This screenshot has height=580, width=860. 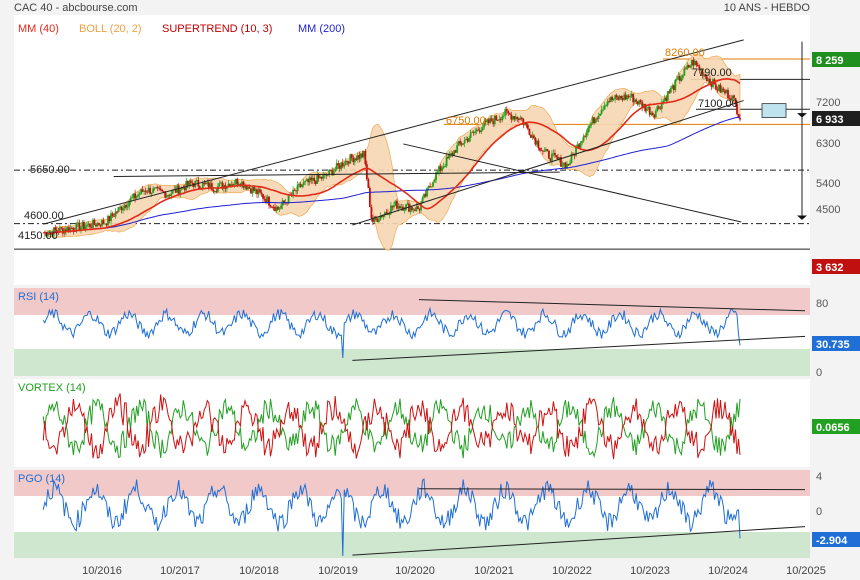 I want to click on xtick-2021: 10/2021, so click(x=494, y=571).